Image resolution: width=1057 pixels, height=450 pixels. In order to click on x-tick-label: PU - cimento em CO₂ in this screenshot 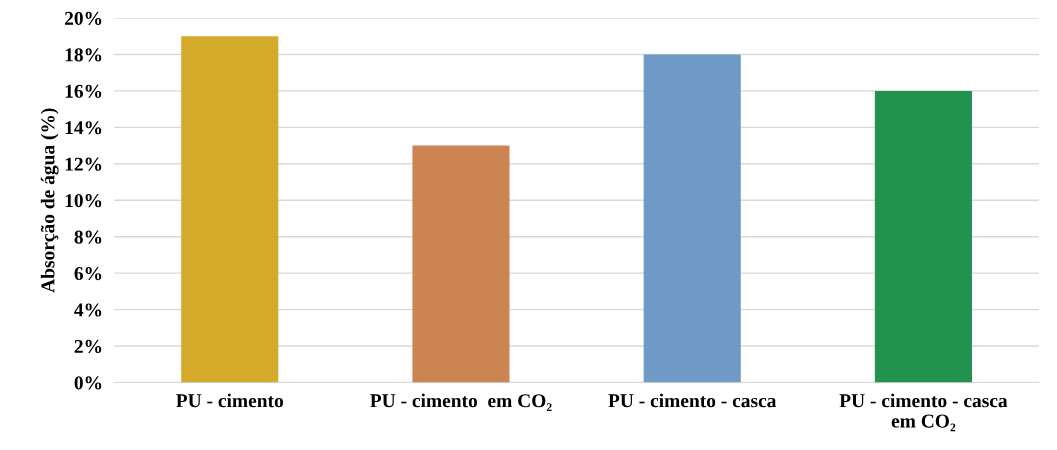, I will do `click(461, 402)`.